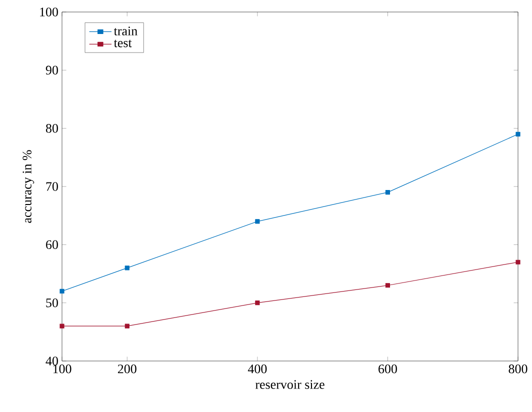 The width and height of the screenshot is (532, 412). What do you see at coordinates (52, 361) in the screenshot?
I see `y-tick-label: 40` at bounding box center [52, 361].